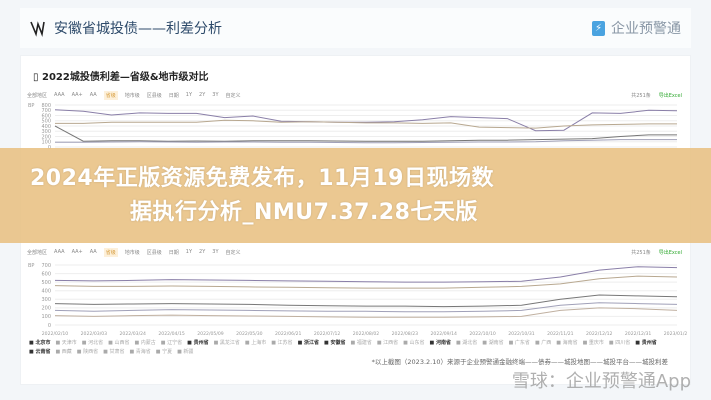 The image size is (711, 400). Describe the element at coordinates (387, 343) in the screenshot. I see `legend-item: ■ 江西省` at that location.